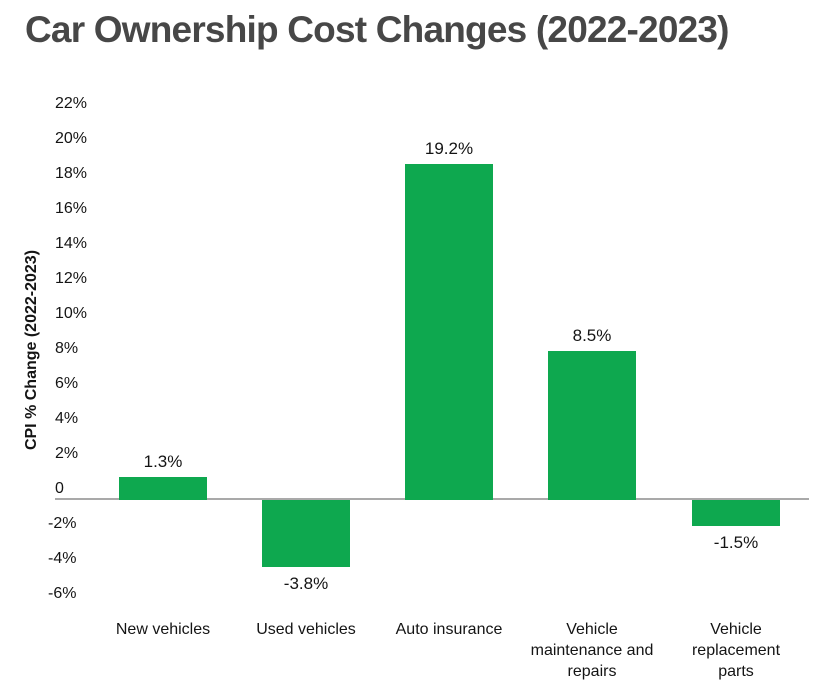  I want to click on y-tick-label: 8%, so click(67, 348).